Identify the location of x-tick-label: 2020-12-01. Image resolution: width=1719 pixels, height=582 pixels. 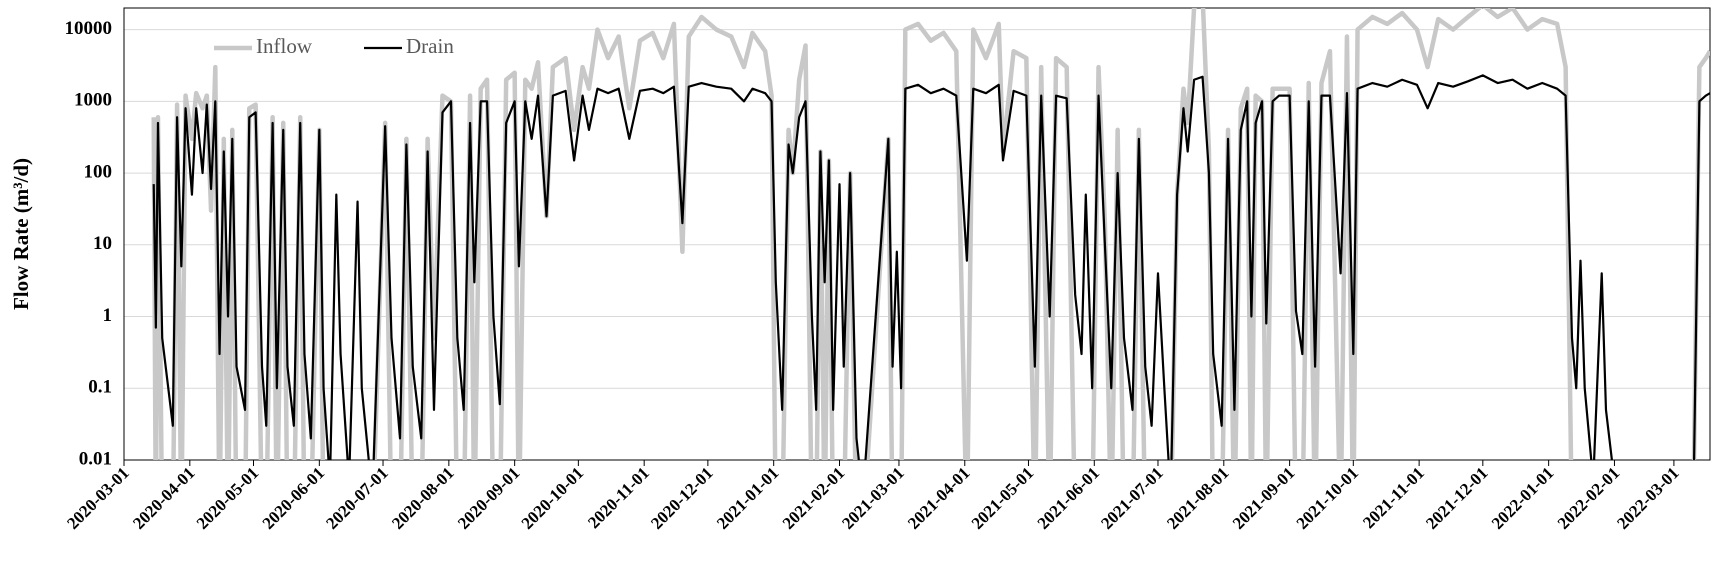
(682, 498).